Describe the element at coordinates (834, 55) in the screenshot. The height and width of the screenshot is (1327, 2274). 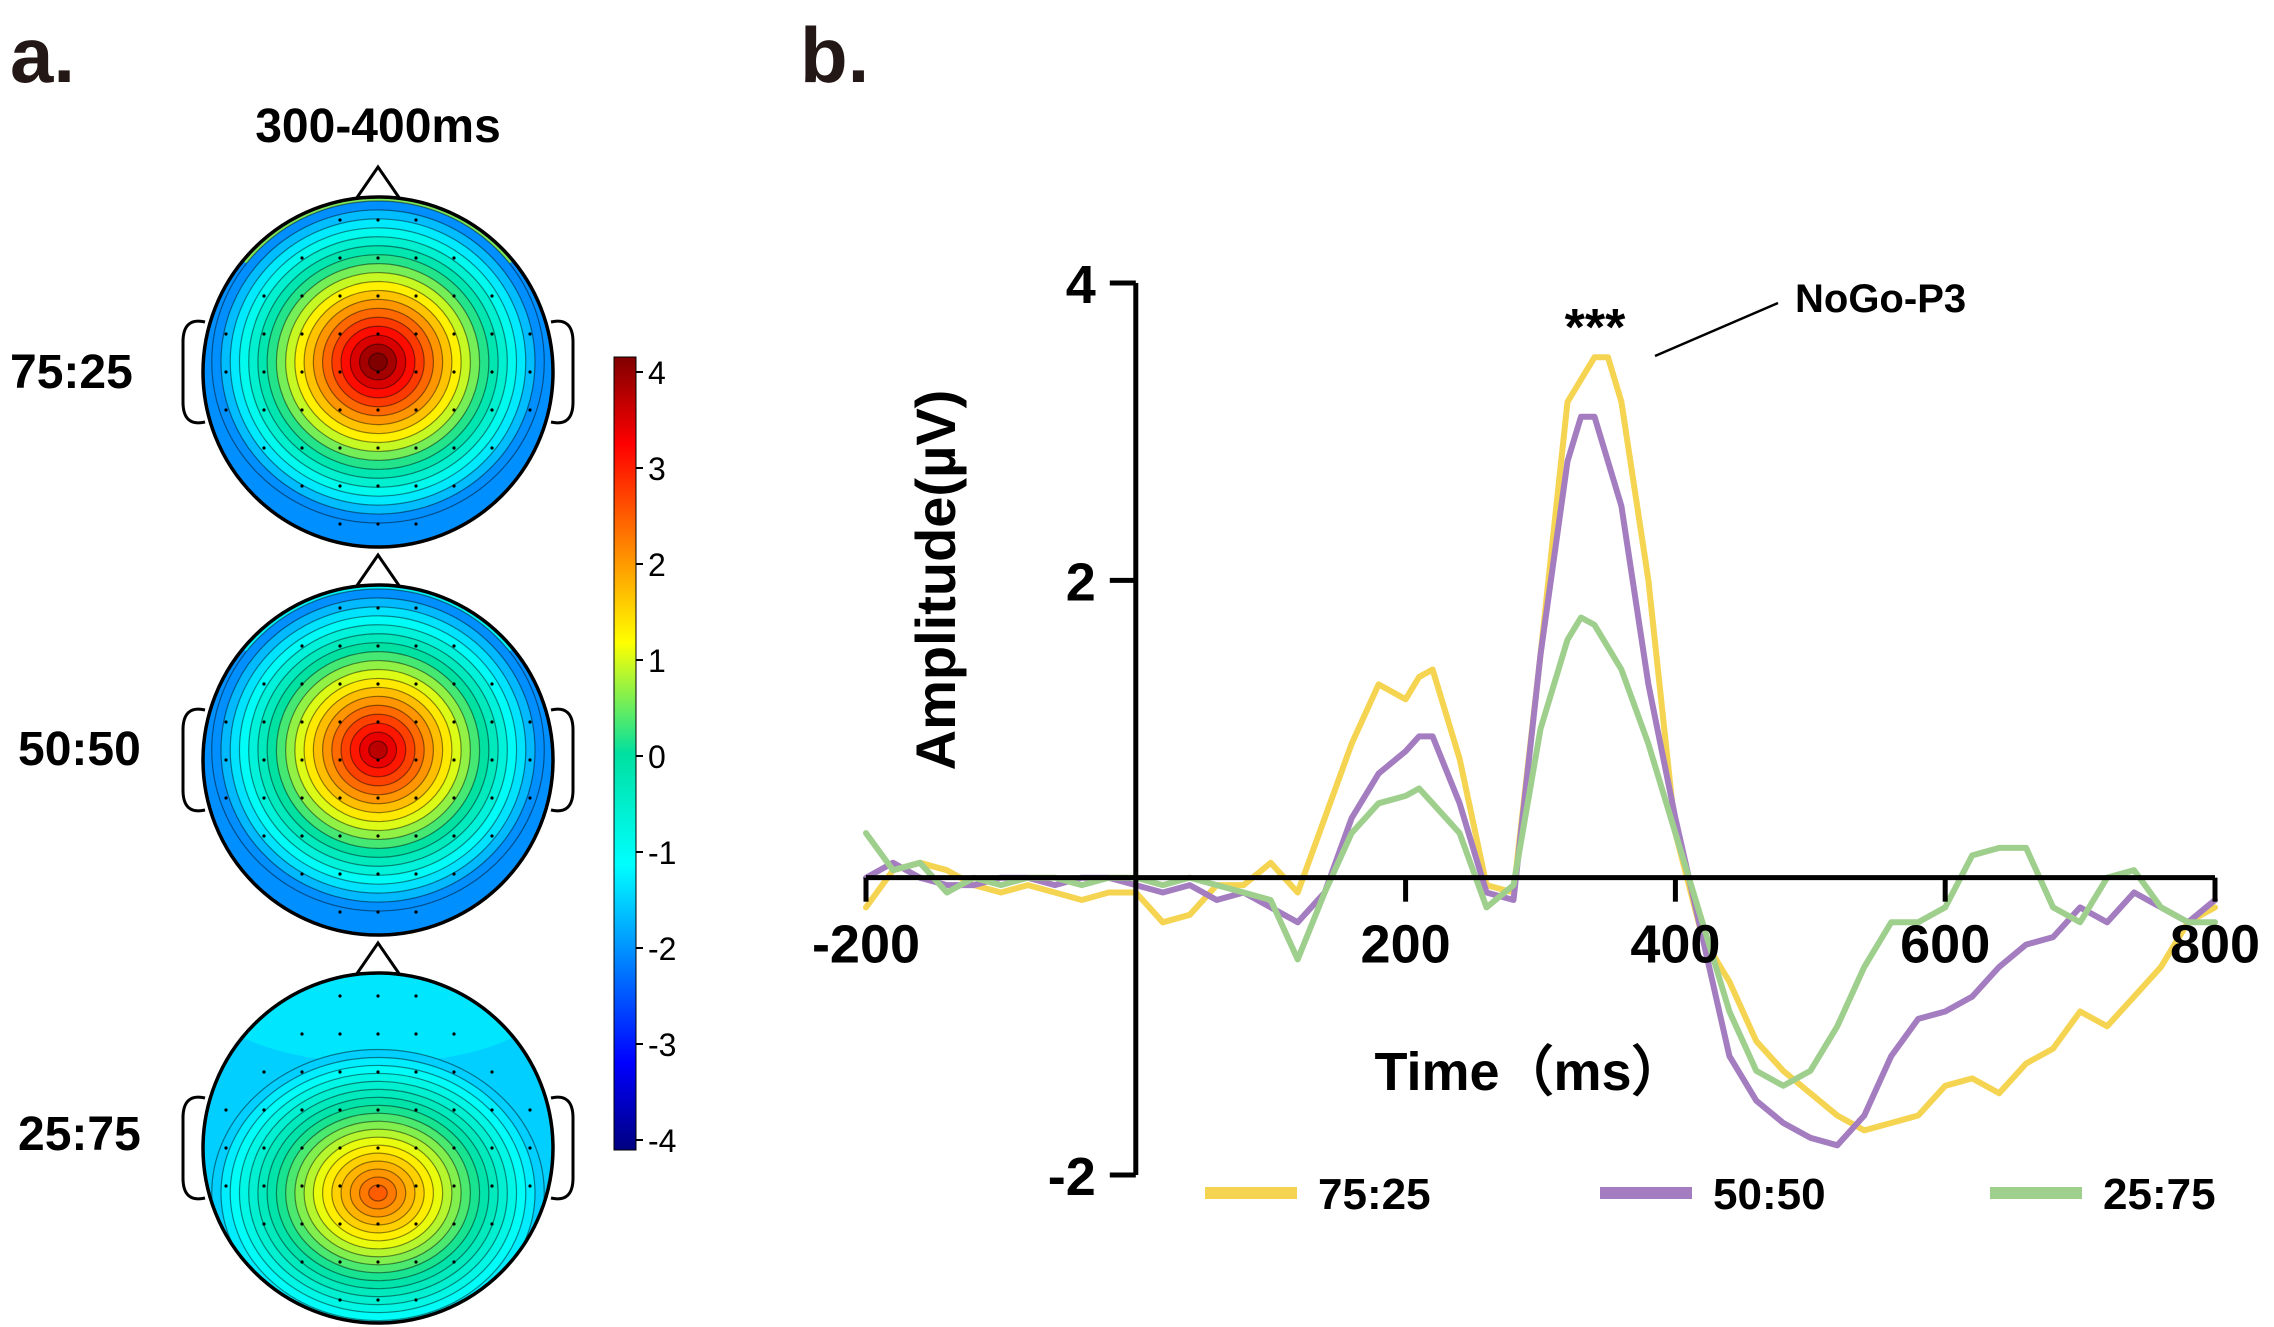
I see `panel-b-letter: b.` at that location.